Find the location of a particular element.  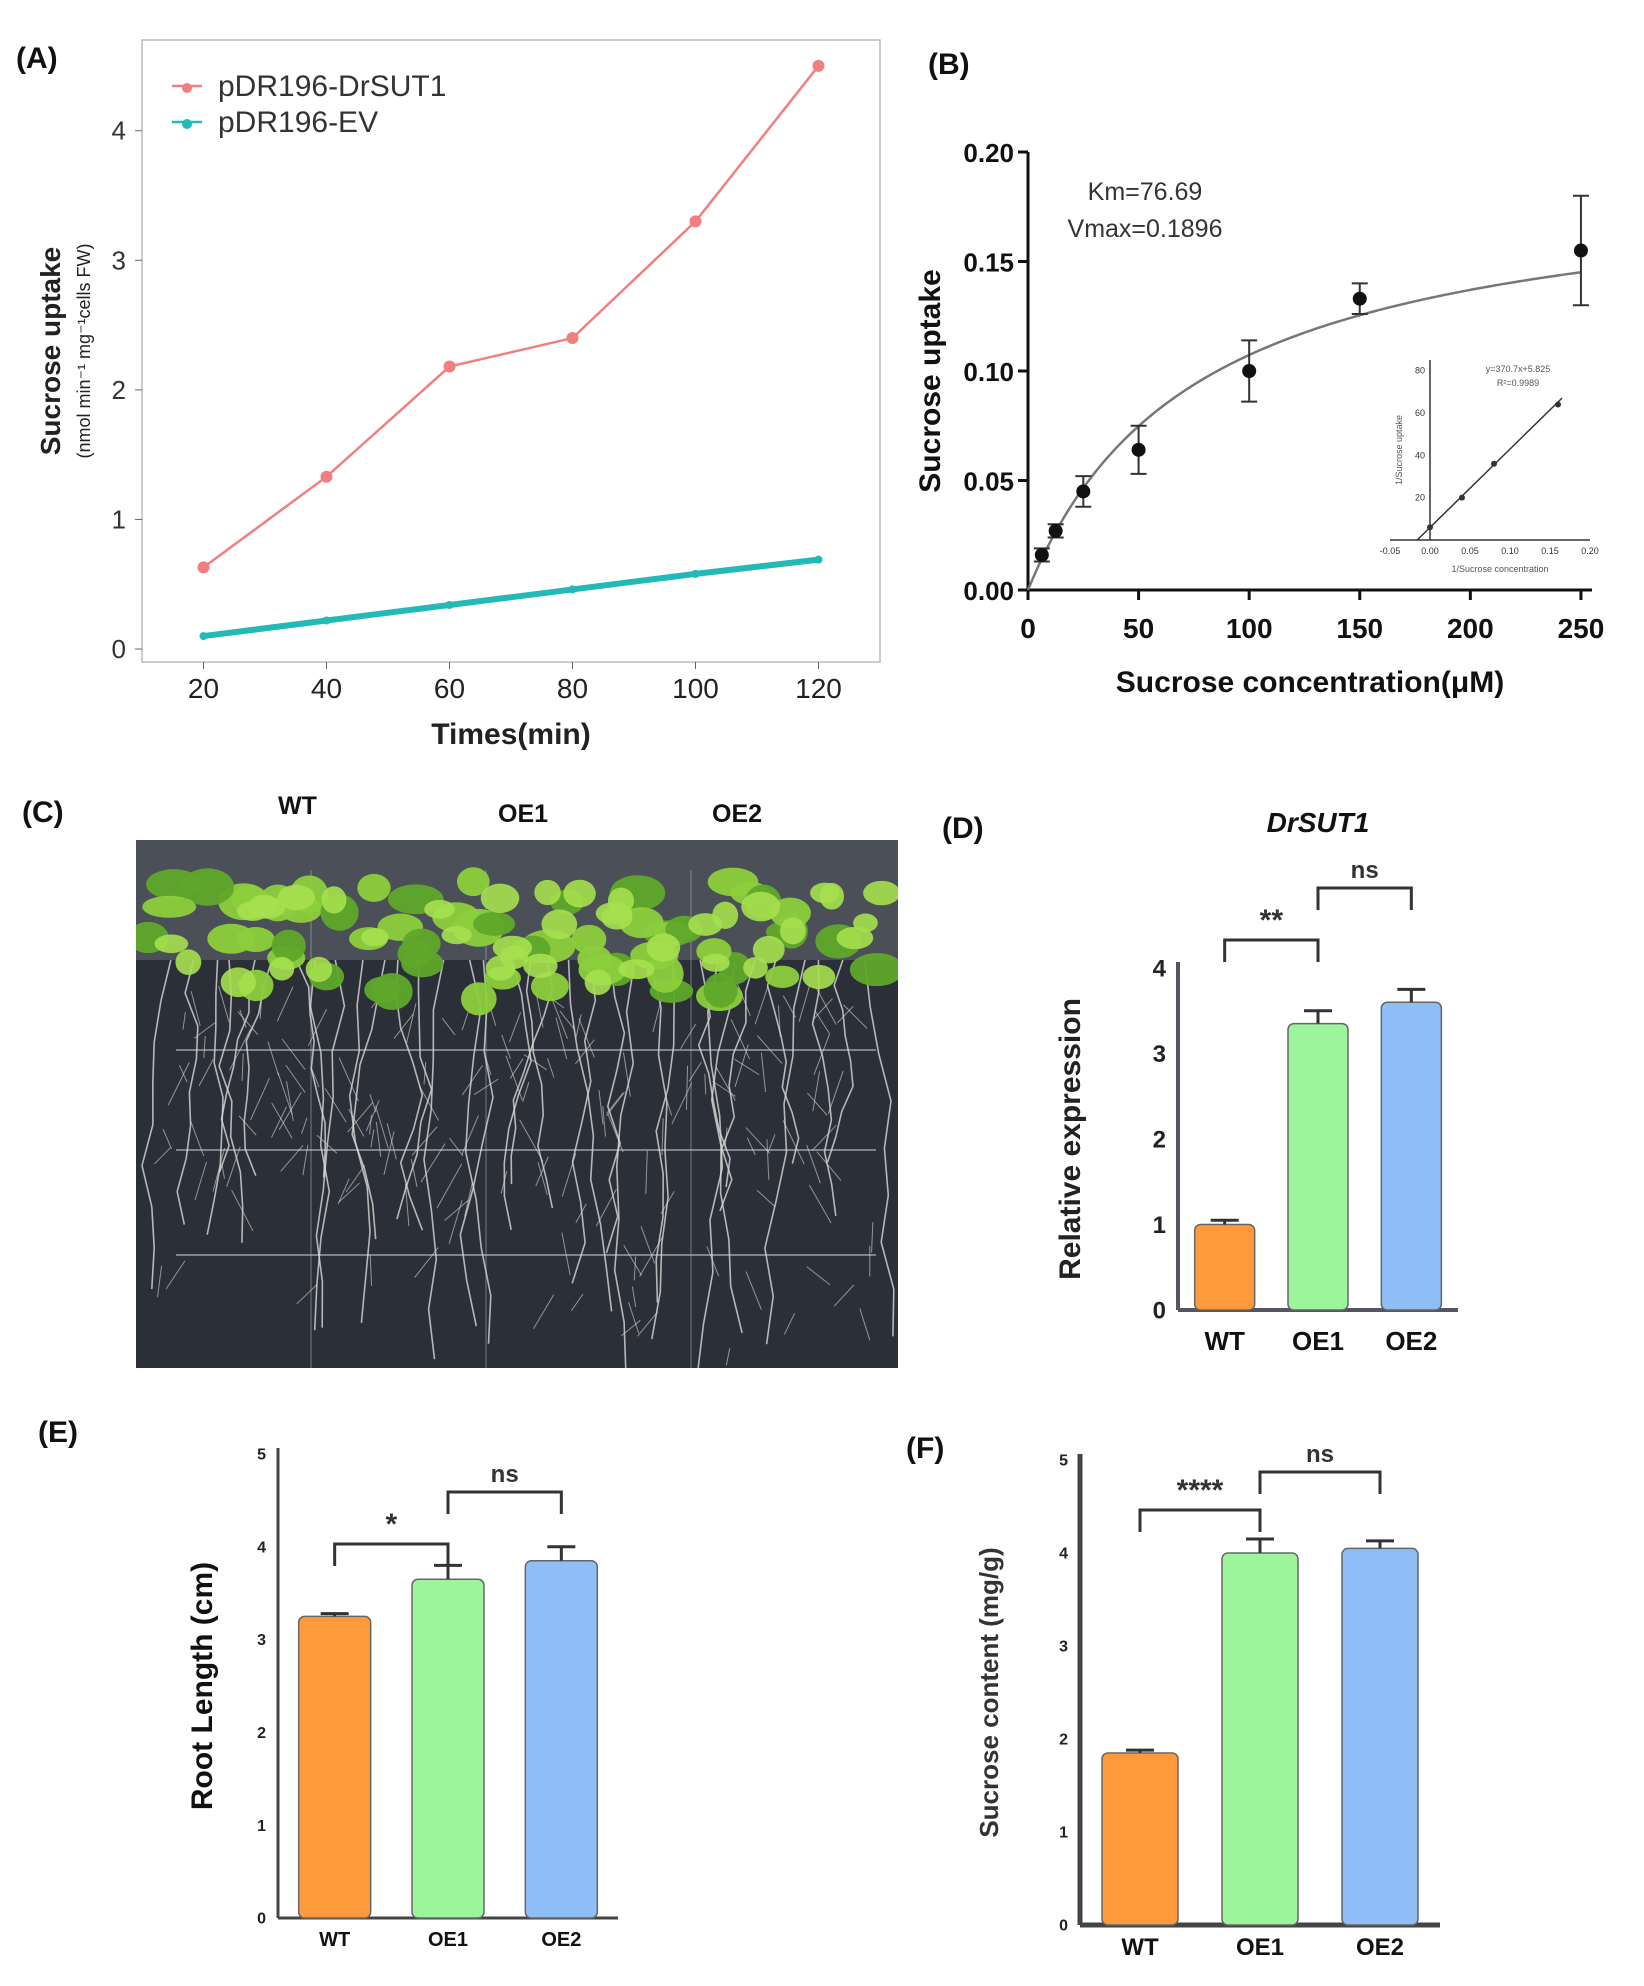

inset-y-label: 1/Sucrose uptake is located at coordinates (1399, 450).